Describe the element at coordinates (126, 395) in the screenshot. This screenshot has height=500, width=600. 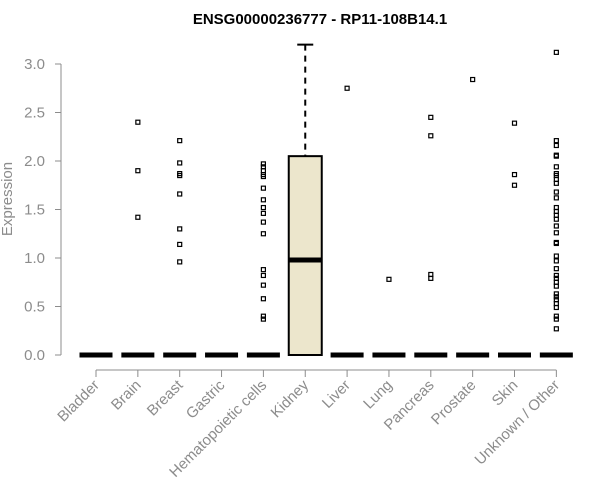
I see `x-tick-label: Brain` at that location.